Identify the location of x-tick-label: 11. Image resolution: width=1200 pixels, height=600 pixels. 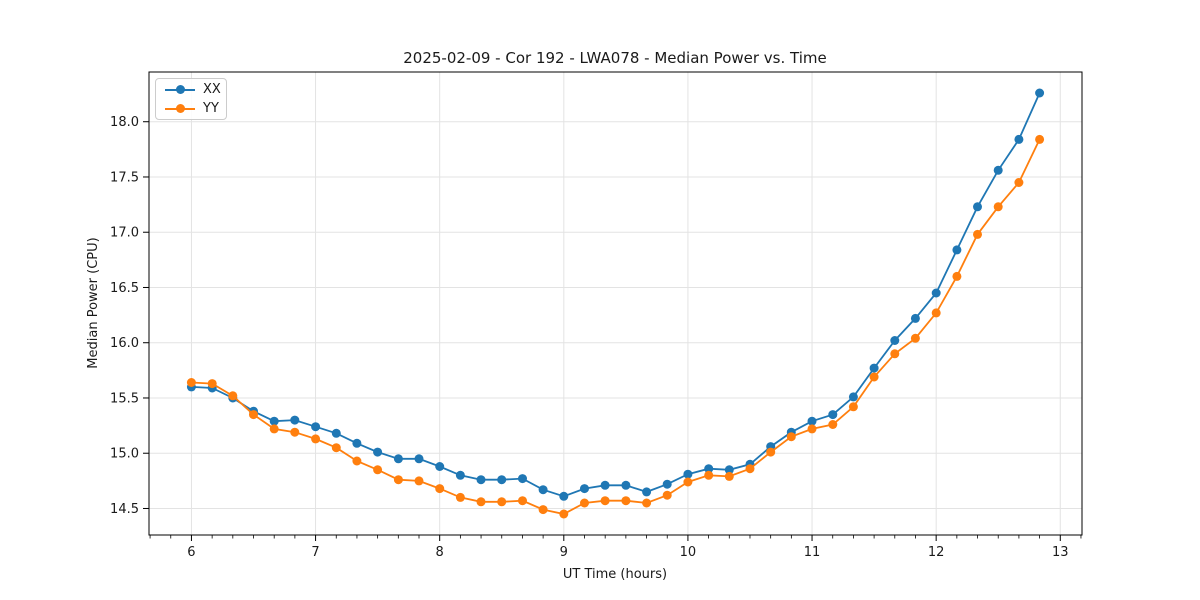
(812, 552).